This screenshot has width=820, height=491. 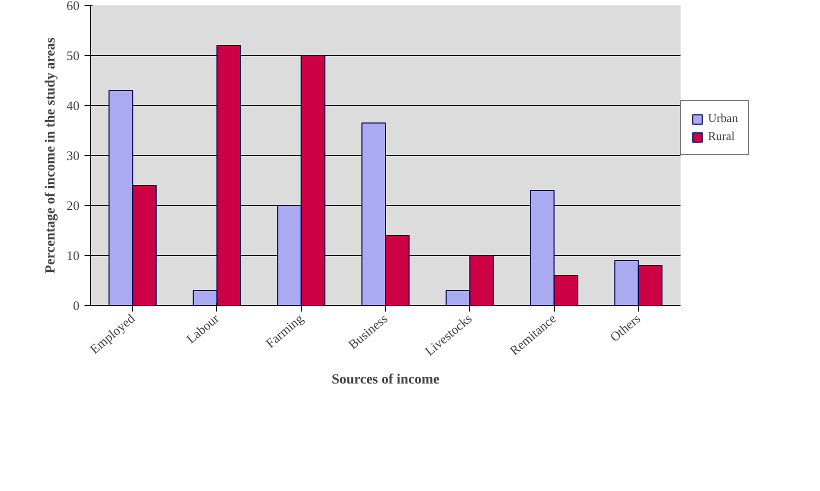 What do you see at coordinates (76, 305) in the screenshot?
I see `y-tick-label: 0` at bounding box center [76, 305].